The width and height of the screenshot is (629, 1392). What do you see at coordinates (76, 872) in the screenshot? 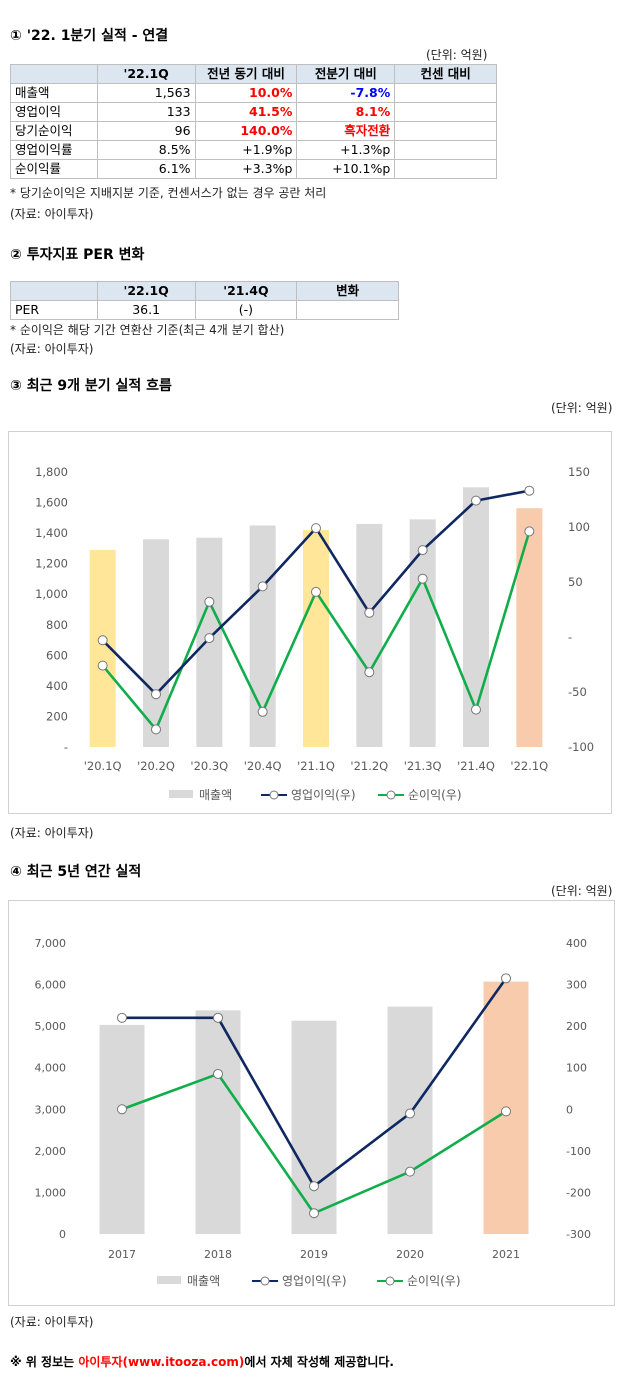
I see `section4-title: ④ 최근 5년 연간 실적` at bounding box center [76, 872].